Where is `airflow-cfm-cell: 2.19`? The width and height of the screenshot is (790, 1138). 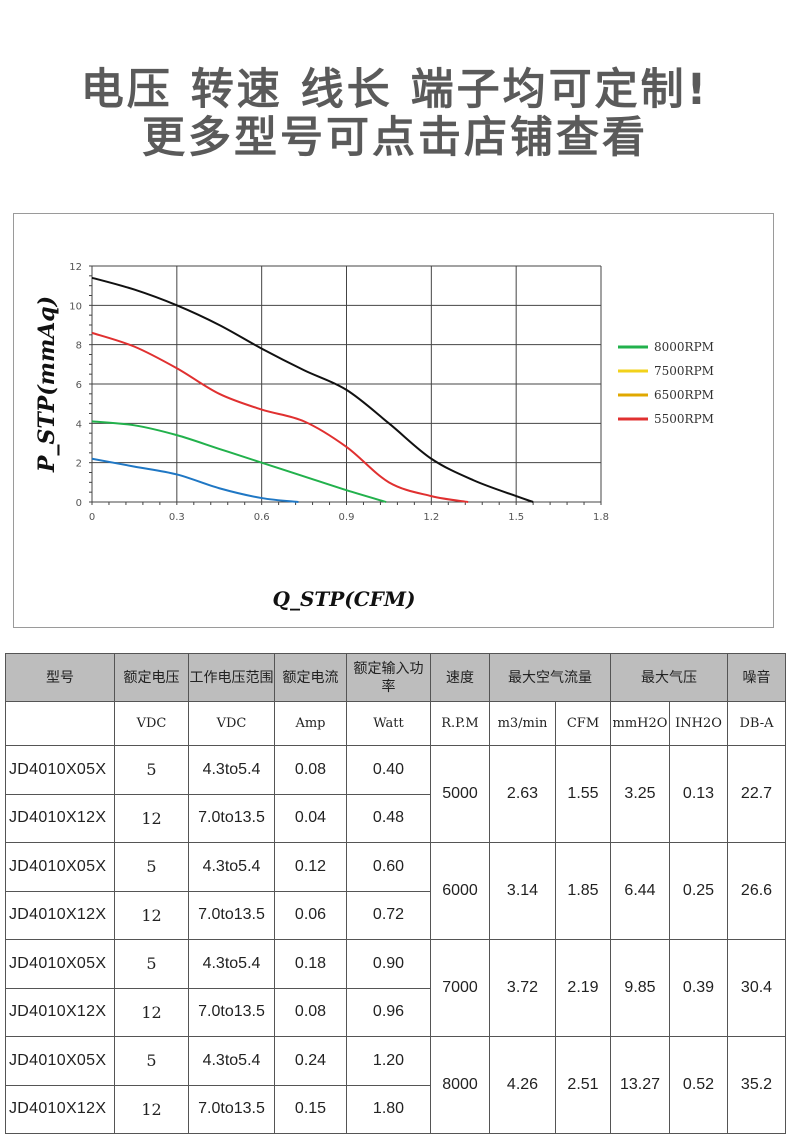 airflow-cfm-cell: 2.19 is located at coordinates (583, 988).